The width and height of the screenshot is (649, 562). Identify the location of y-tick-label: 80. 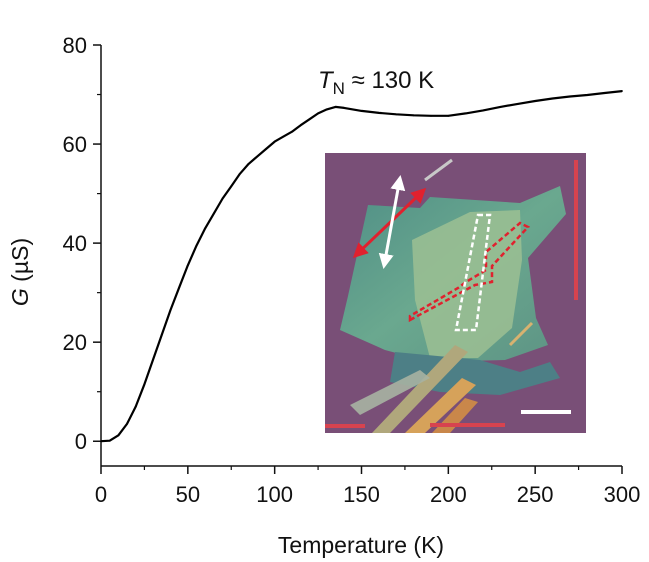
(75, 45).